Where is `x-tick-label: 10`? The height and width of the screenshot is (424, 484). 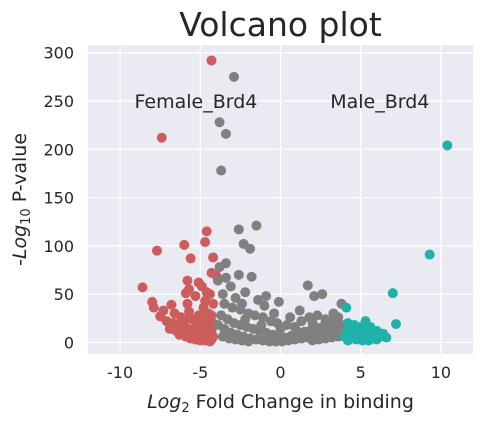
x-tick-label: 10 is located at coordinates (441, 372).